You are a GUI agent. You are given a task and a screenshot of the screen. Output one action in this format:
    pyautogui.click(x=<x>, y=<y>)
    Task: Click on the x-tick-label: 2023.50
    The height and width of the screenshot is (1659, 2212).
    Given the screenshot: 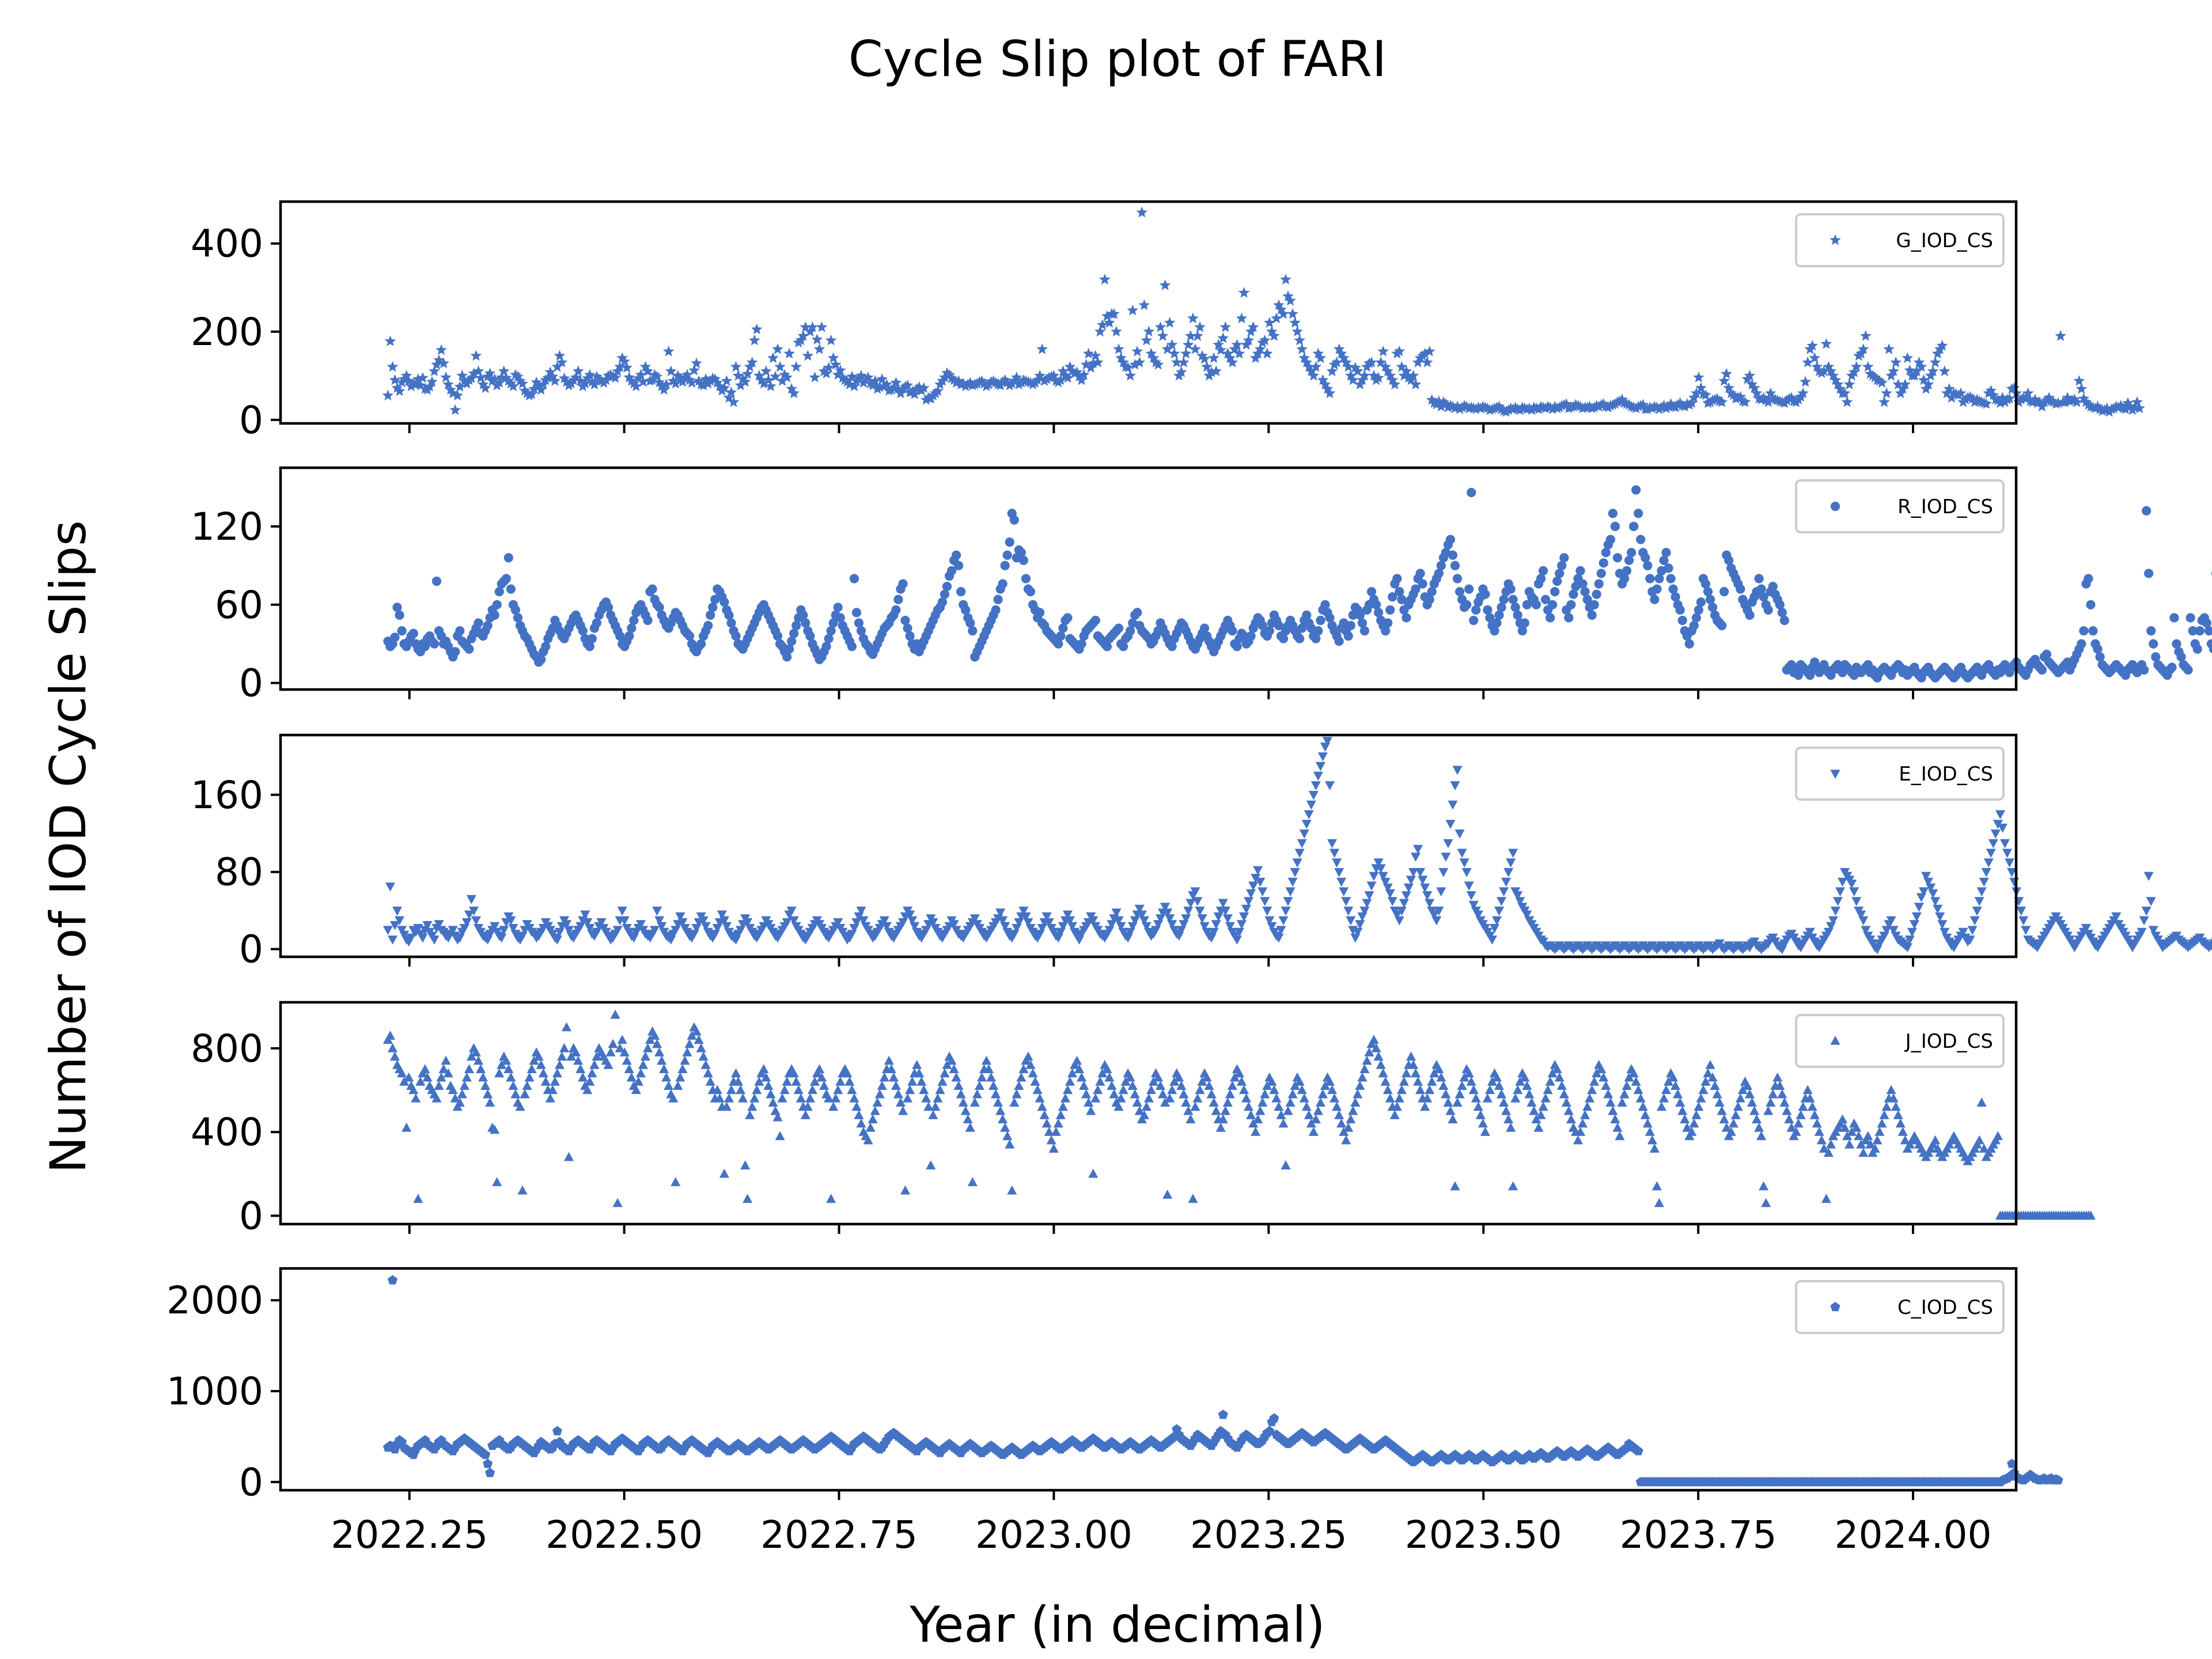 What is the action you would take?
    pyautogui.click(x=1483, y=1535)
    